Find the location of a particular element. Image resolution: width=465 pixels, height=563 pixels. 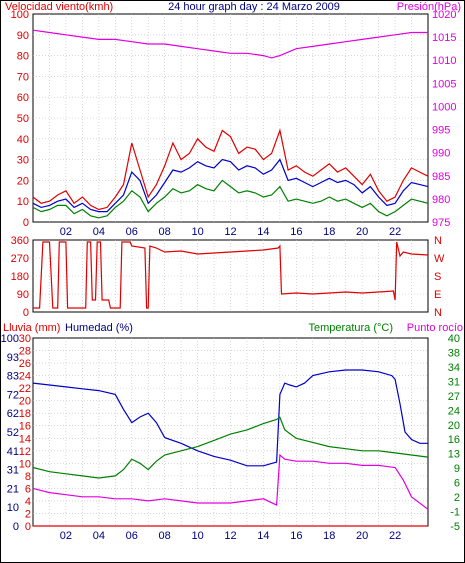

y-tick-label-rain: 30 is located at coordinates (25, 339).